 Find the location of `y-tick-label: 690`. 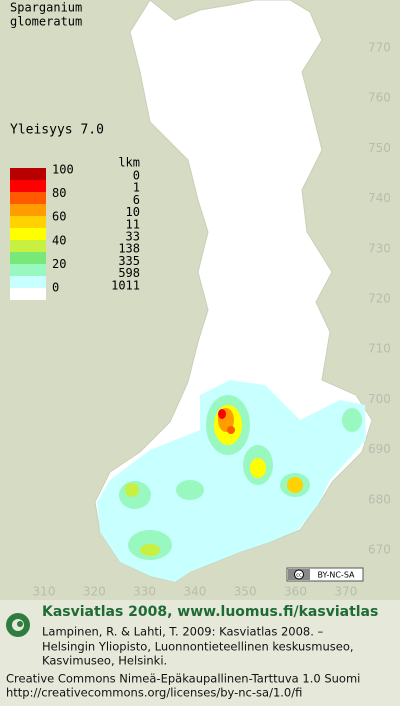

y-tick-label: 690 is located at coordinates (379, 449).